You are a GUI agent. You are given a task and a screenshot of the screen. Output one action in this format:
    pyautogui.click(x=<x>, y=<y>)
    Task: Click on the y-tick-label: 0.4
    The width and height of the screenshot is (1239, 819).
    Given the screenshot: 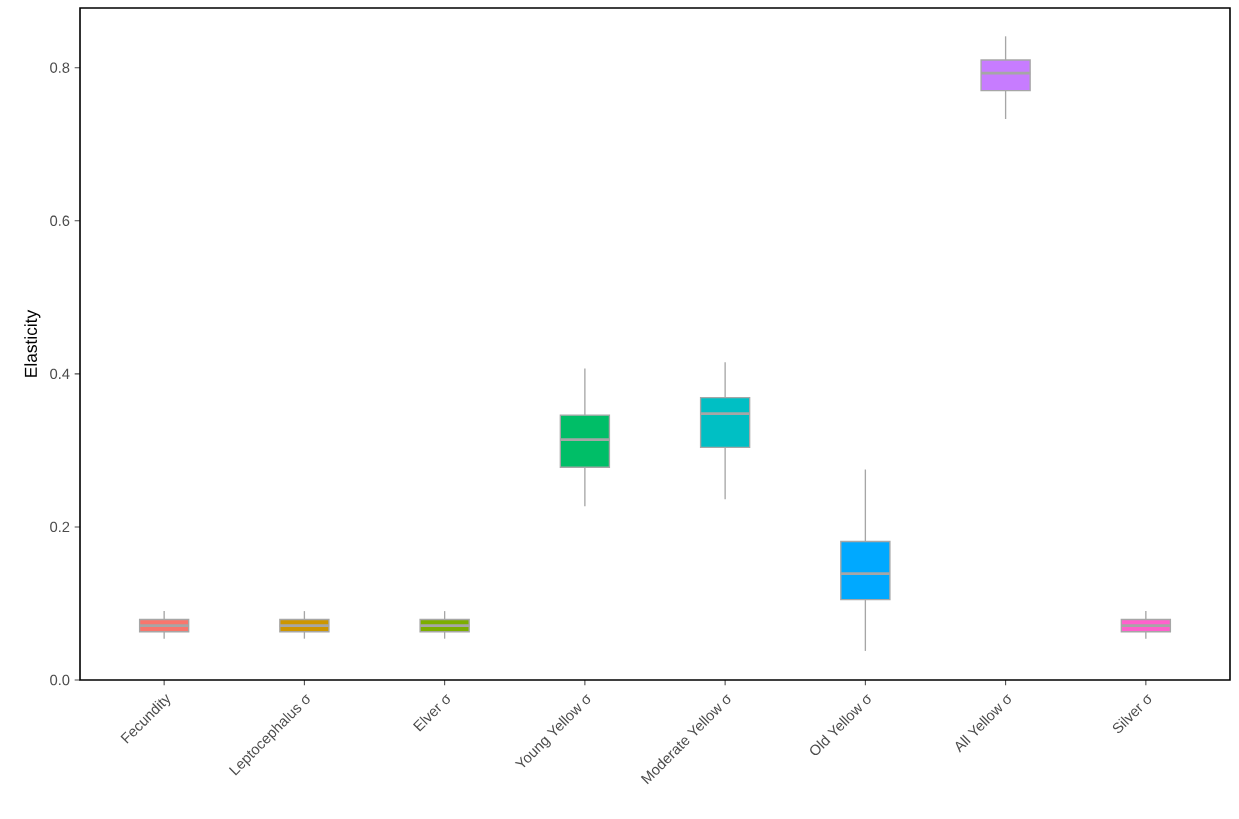 What is the action you would take?
    pyautogui.click(x=60, y=374)
    